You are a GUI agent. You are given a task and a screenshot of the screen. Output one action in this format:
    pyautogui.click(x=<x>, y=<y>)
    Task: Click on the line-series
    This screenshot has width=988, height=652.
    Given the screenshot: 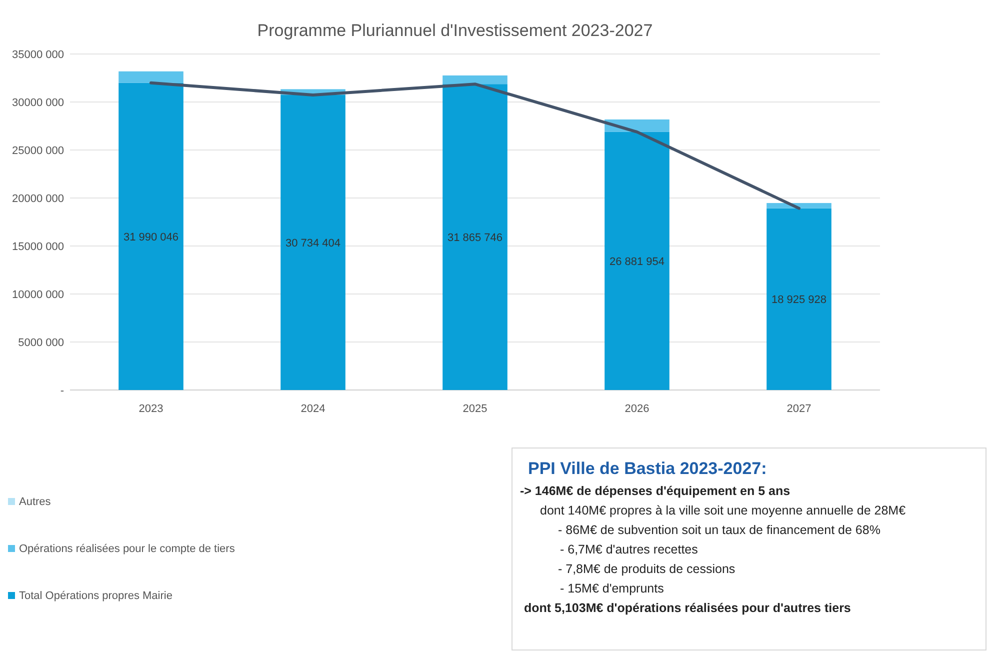 What is the action you would take?
    pyautogui.click(x=475, y=145)
    